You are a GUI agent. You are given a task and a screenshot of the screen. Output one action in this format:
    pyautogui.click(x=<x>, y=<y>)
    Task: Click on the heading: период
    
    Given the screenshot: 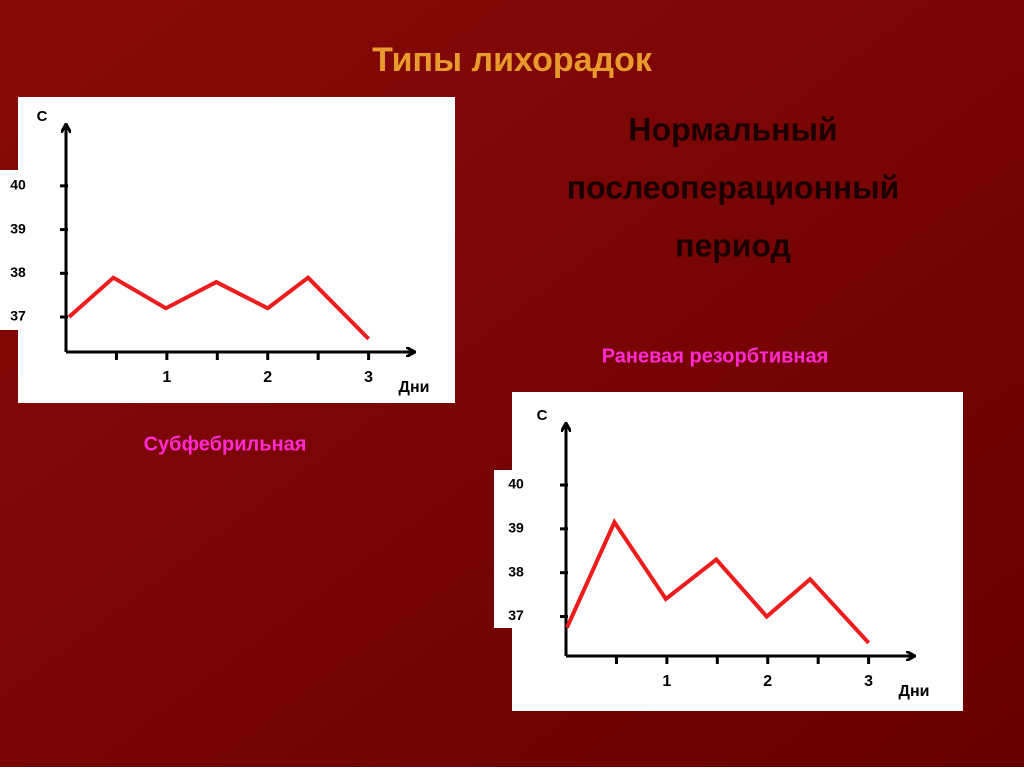 What is the action you would take?
    pyautogui.click(x=733, y=245)
    